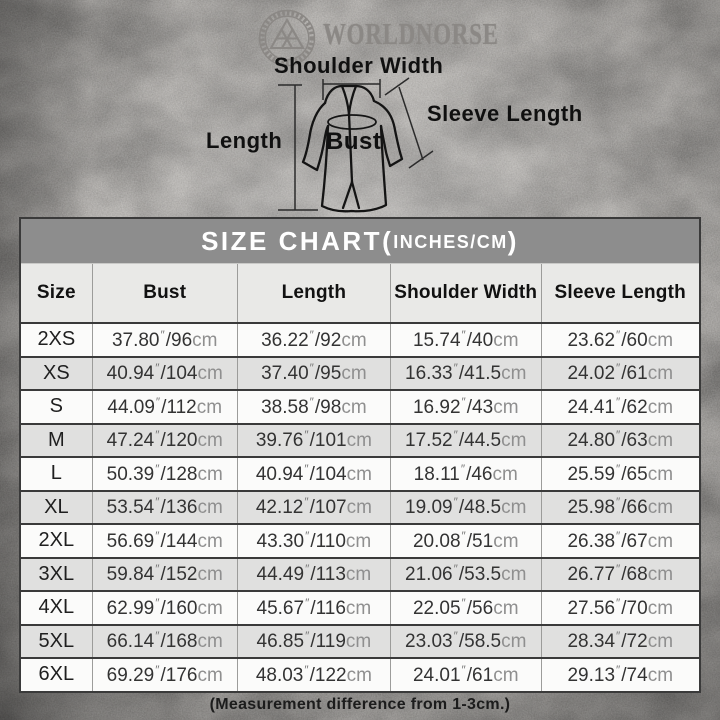 Image resolution: width=720 pixels, height=720 pixels. I want to click on size-label: 4XL, so click(57, 607).